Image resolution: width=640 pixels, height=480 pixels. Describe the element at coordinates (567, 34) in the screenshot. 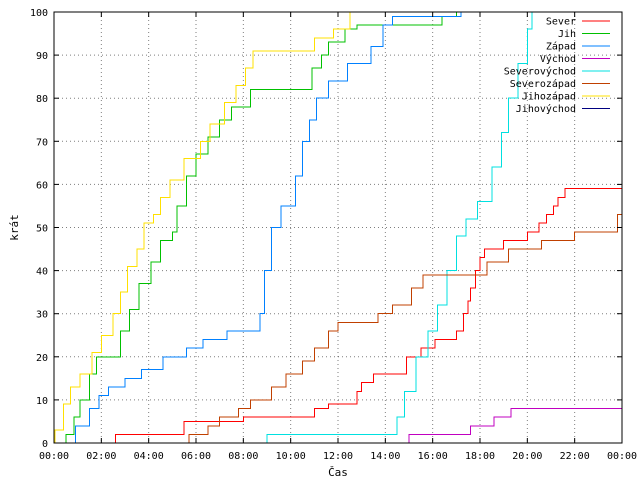

I see `legend-label: Jih` at that location.